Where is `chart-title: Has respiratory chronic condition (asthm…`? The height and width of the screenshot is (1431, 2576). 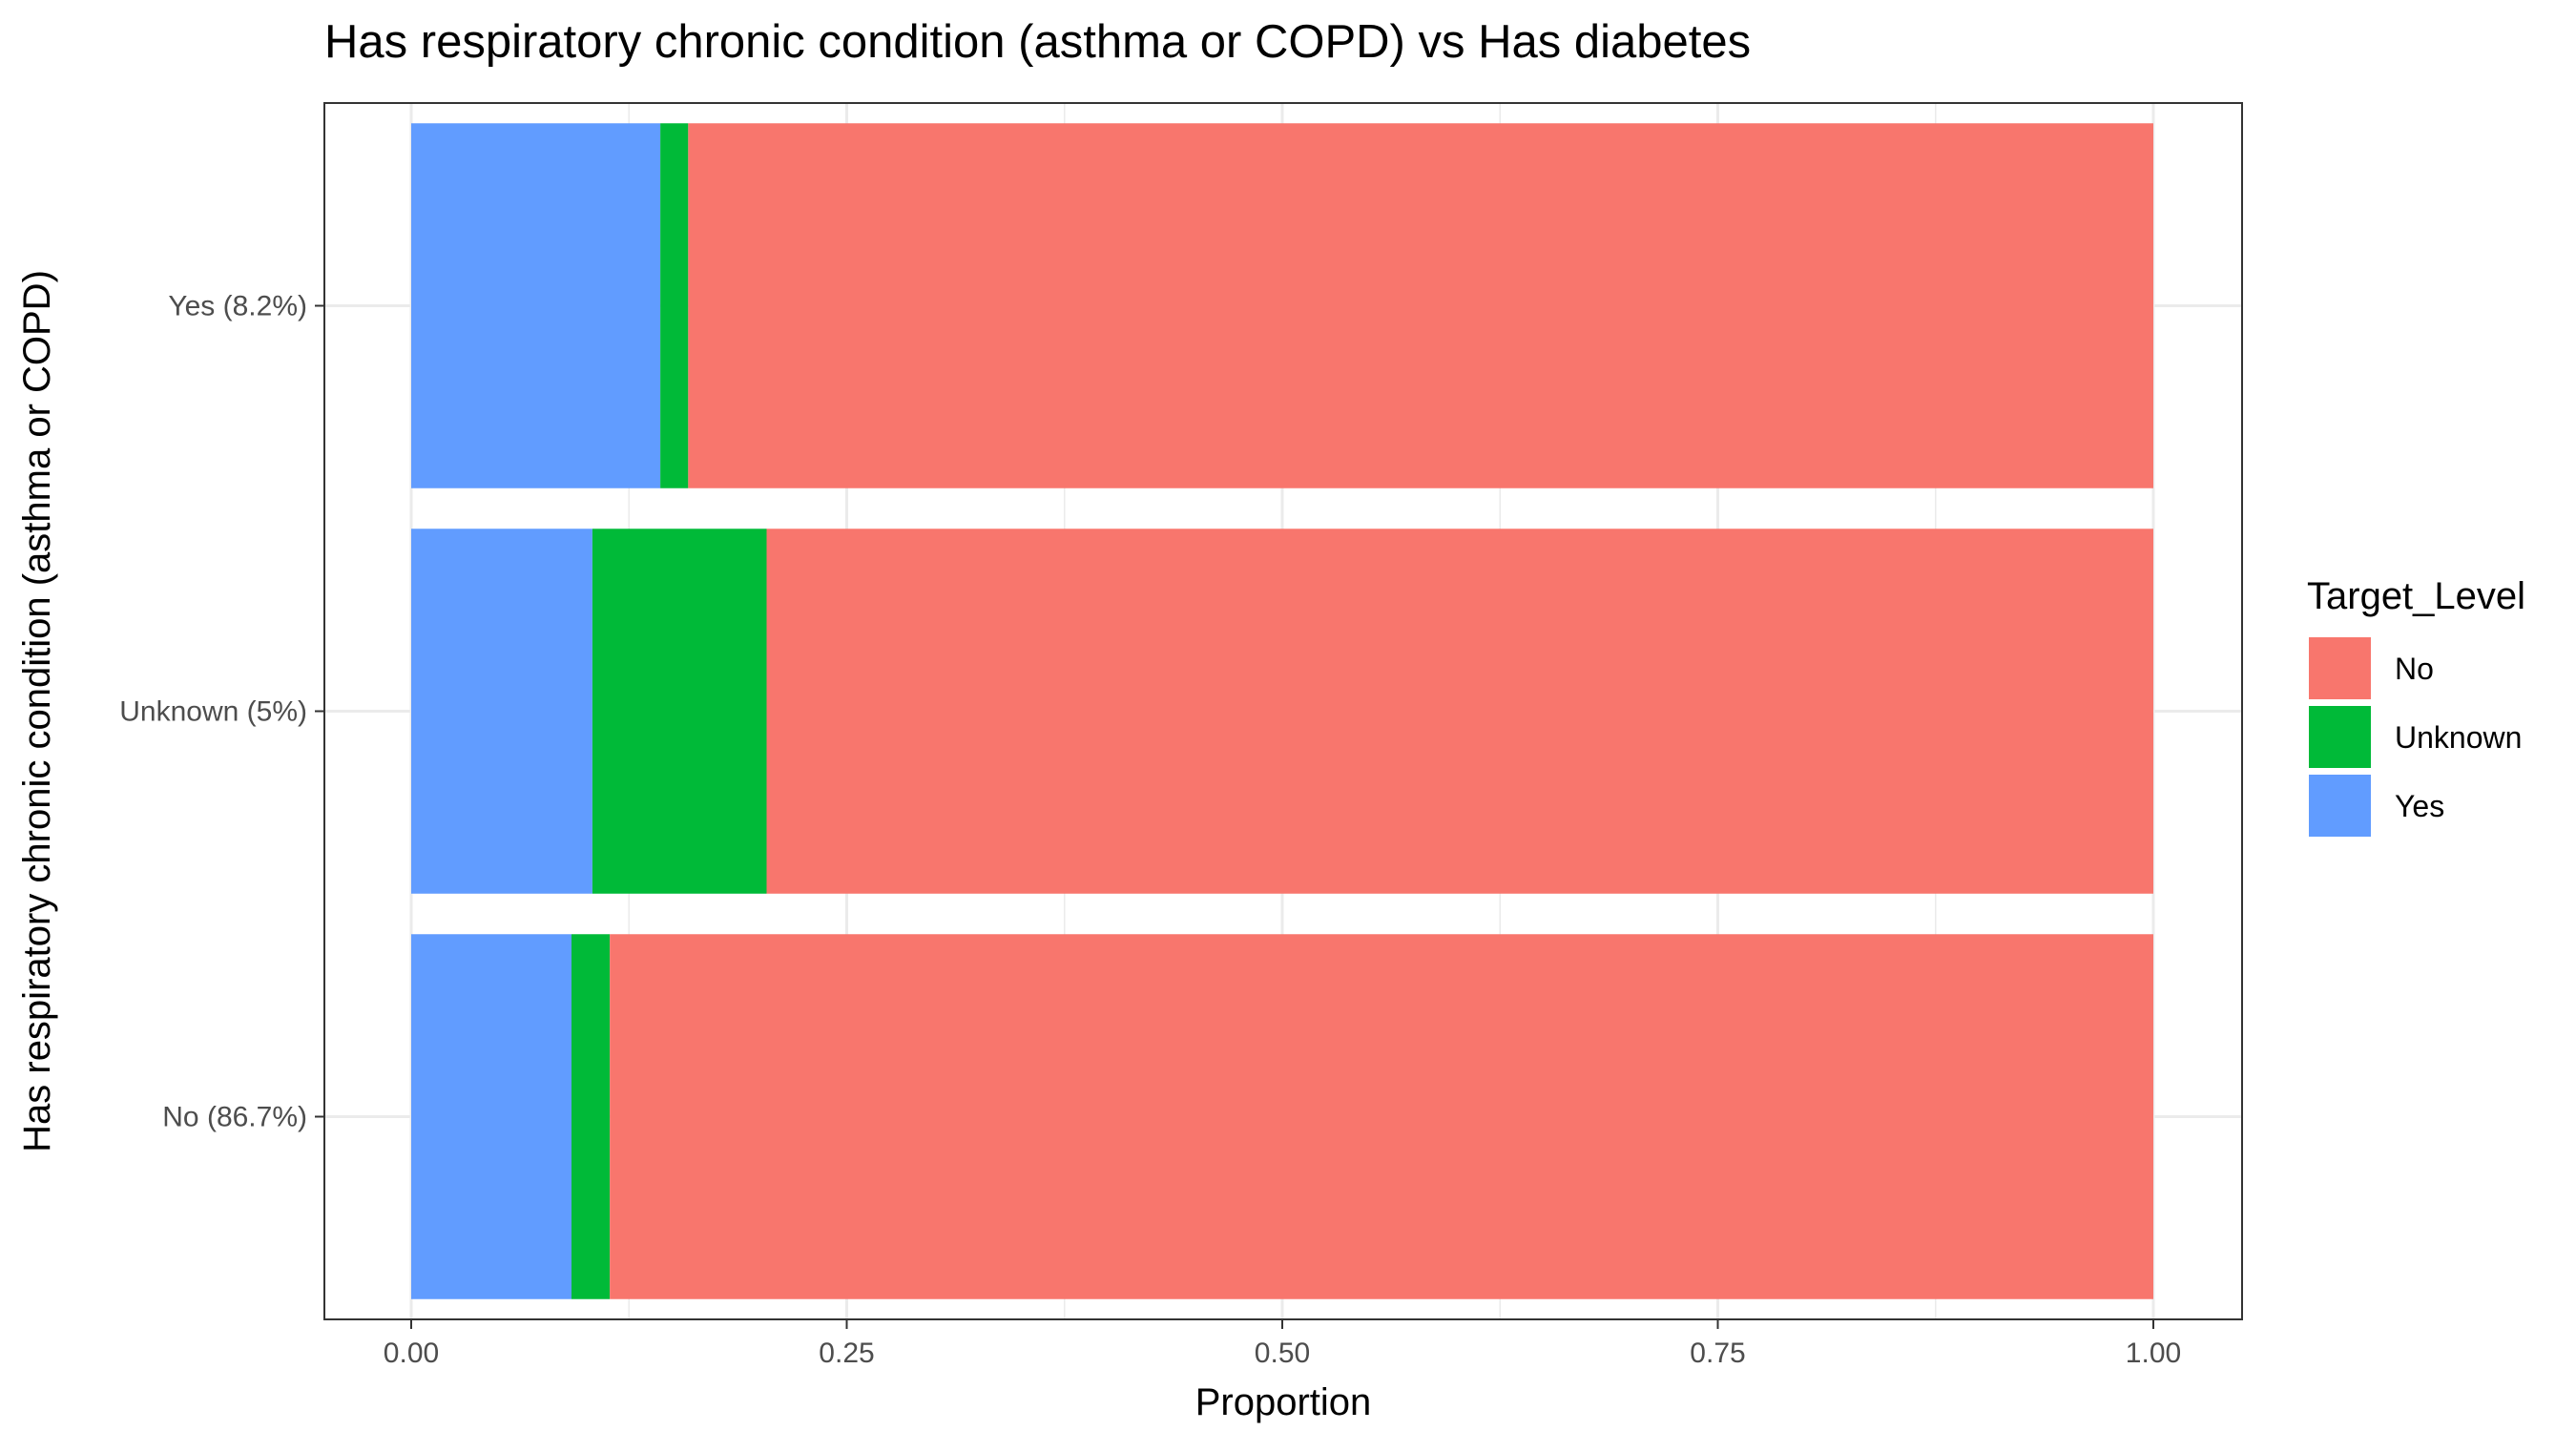 chart-title: Has respiratory chronic condition (asthm… is located at coordinates (1037, 42).